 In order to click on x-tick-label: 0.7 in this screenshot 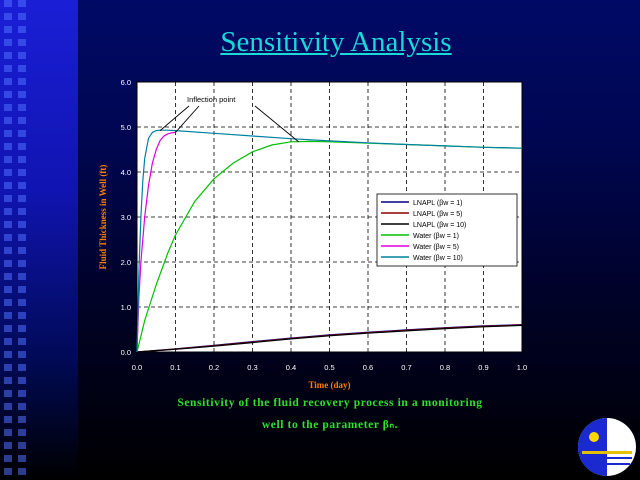, I will do `click(406, 367)`.